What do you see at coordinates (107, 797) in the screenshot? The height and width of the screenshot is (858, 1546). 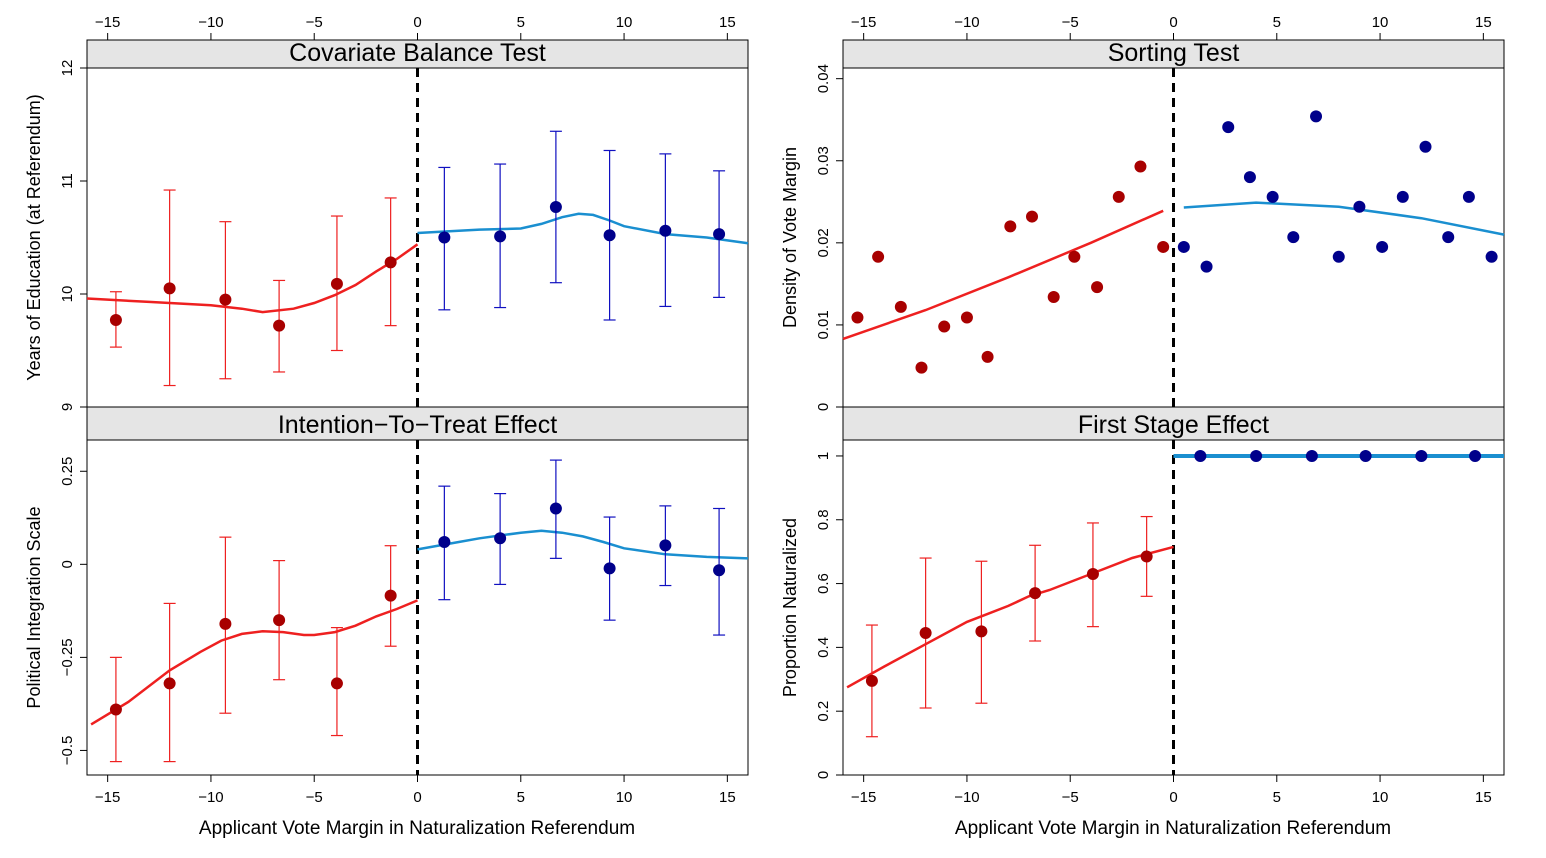 I see `x-tick-label-bottom: −15` at bounding box center [107, 797].